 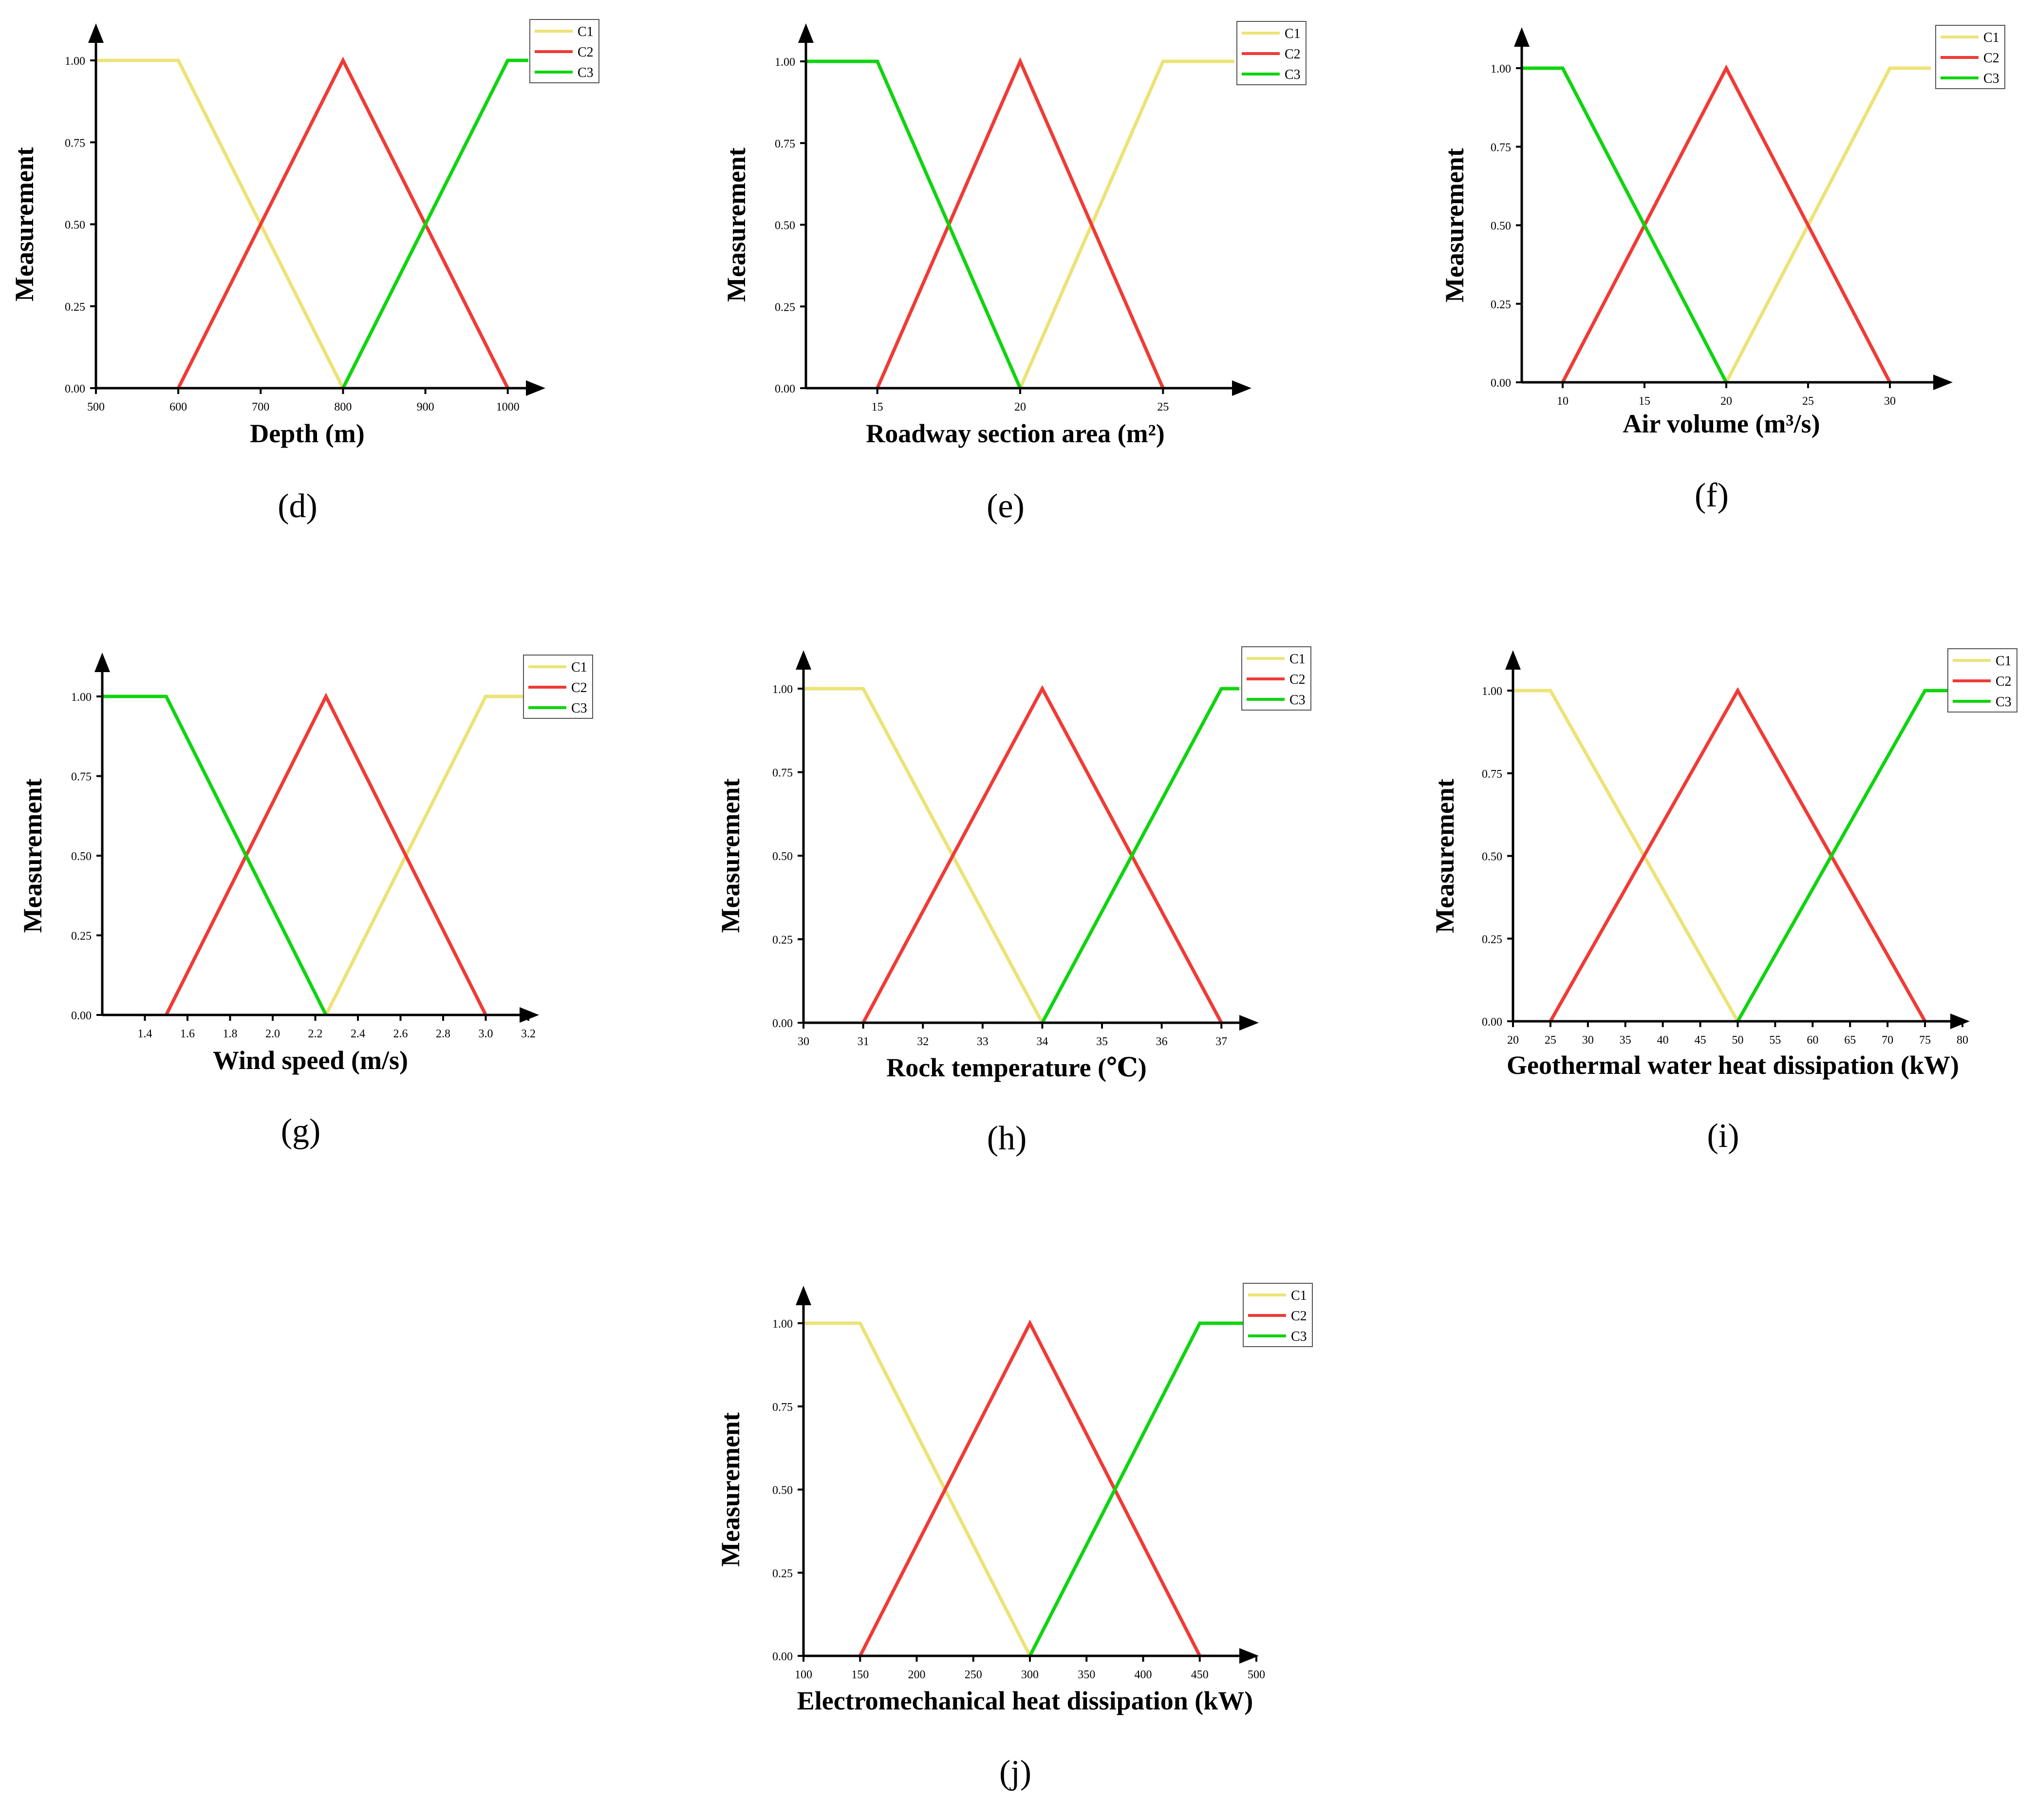 I want to click on x-tick-label: 300, so click(x=1030, y=1675).